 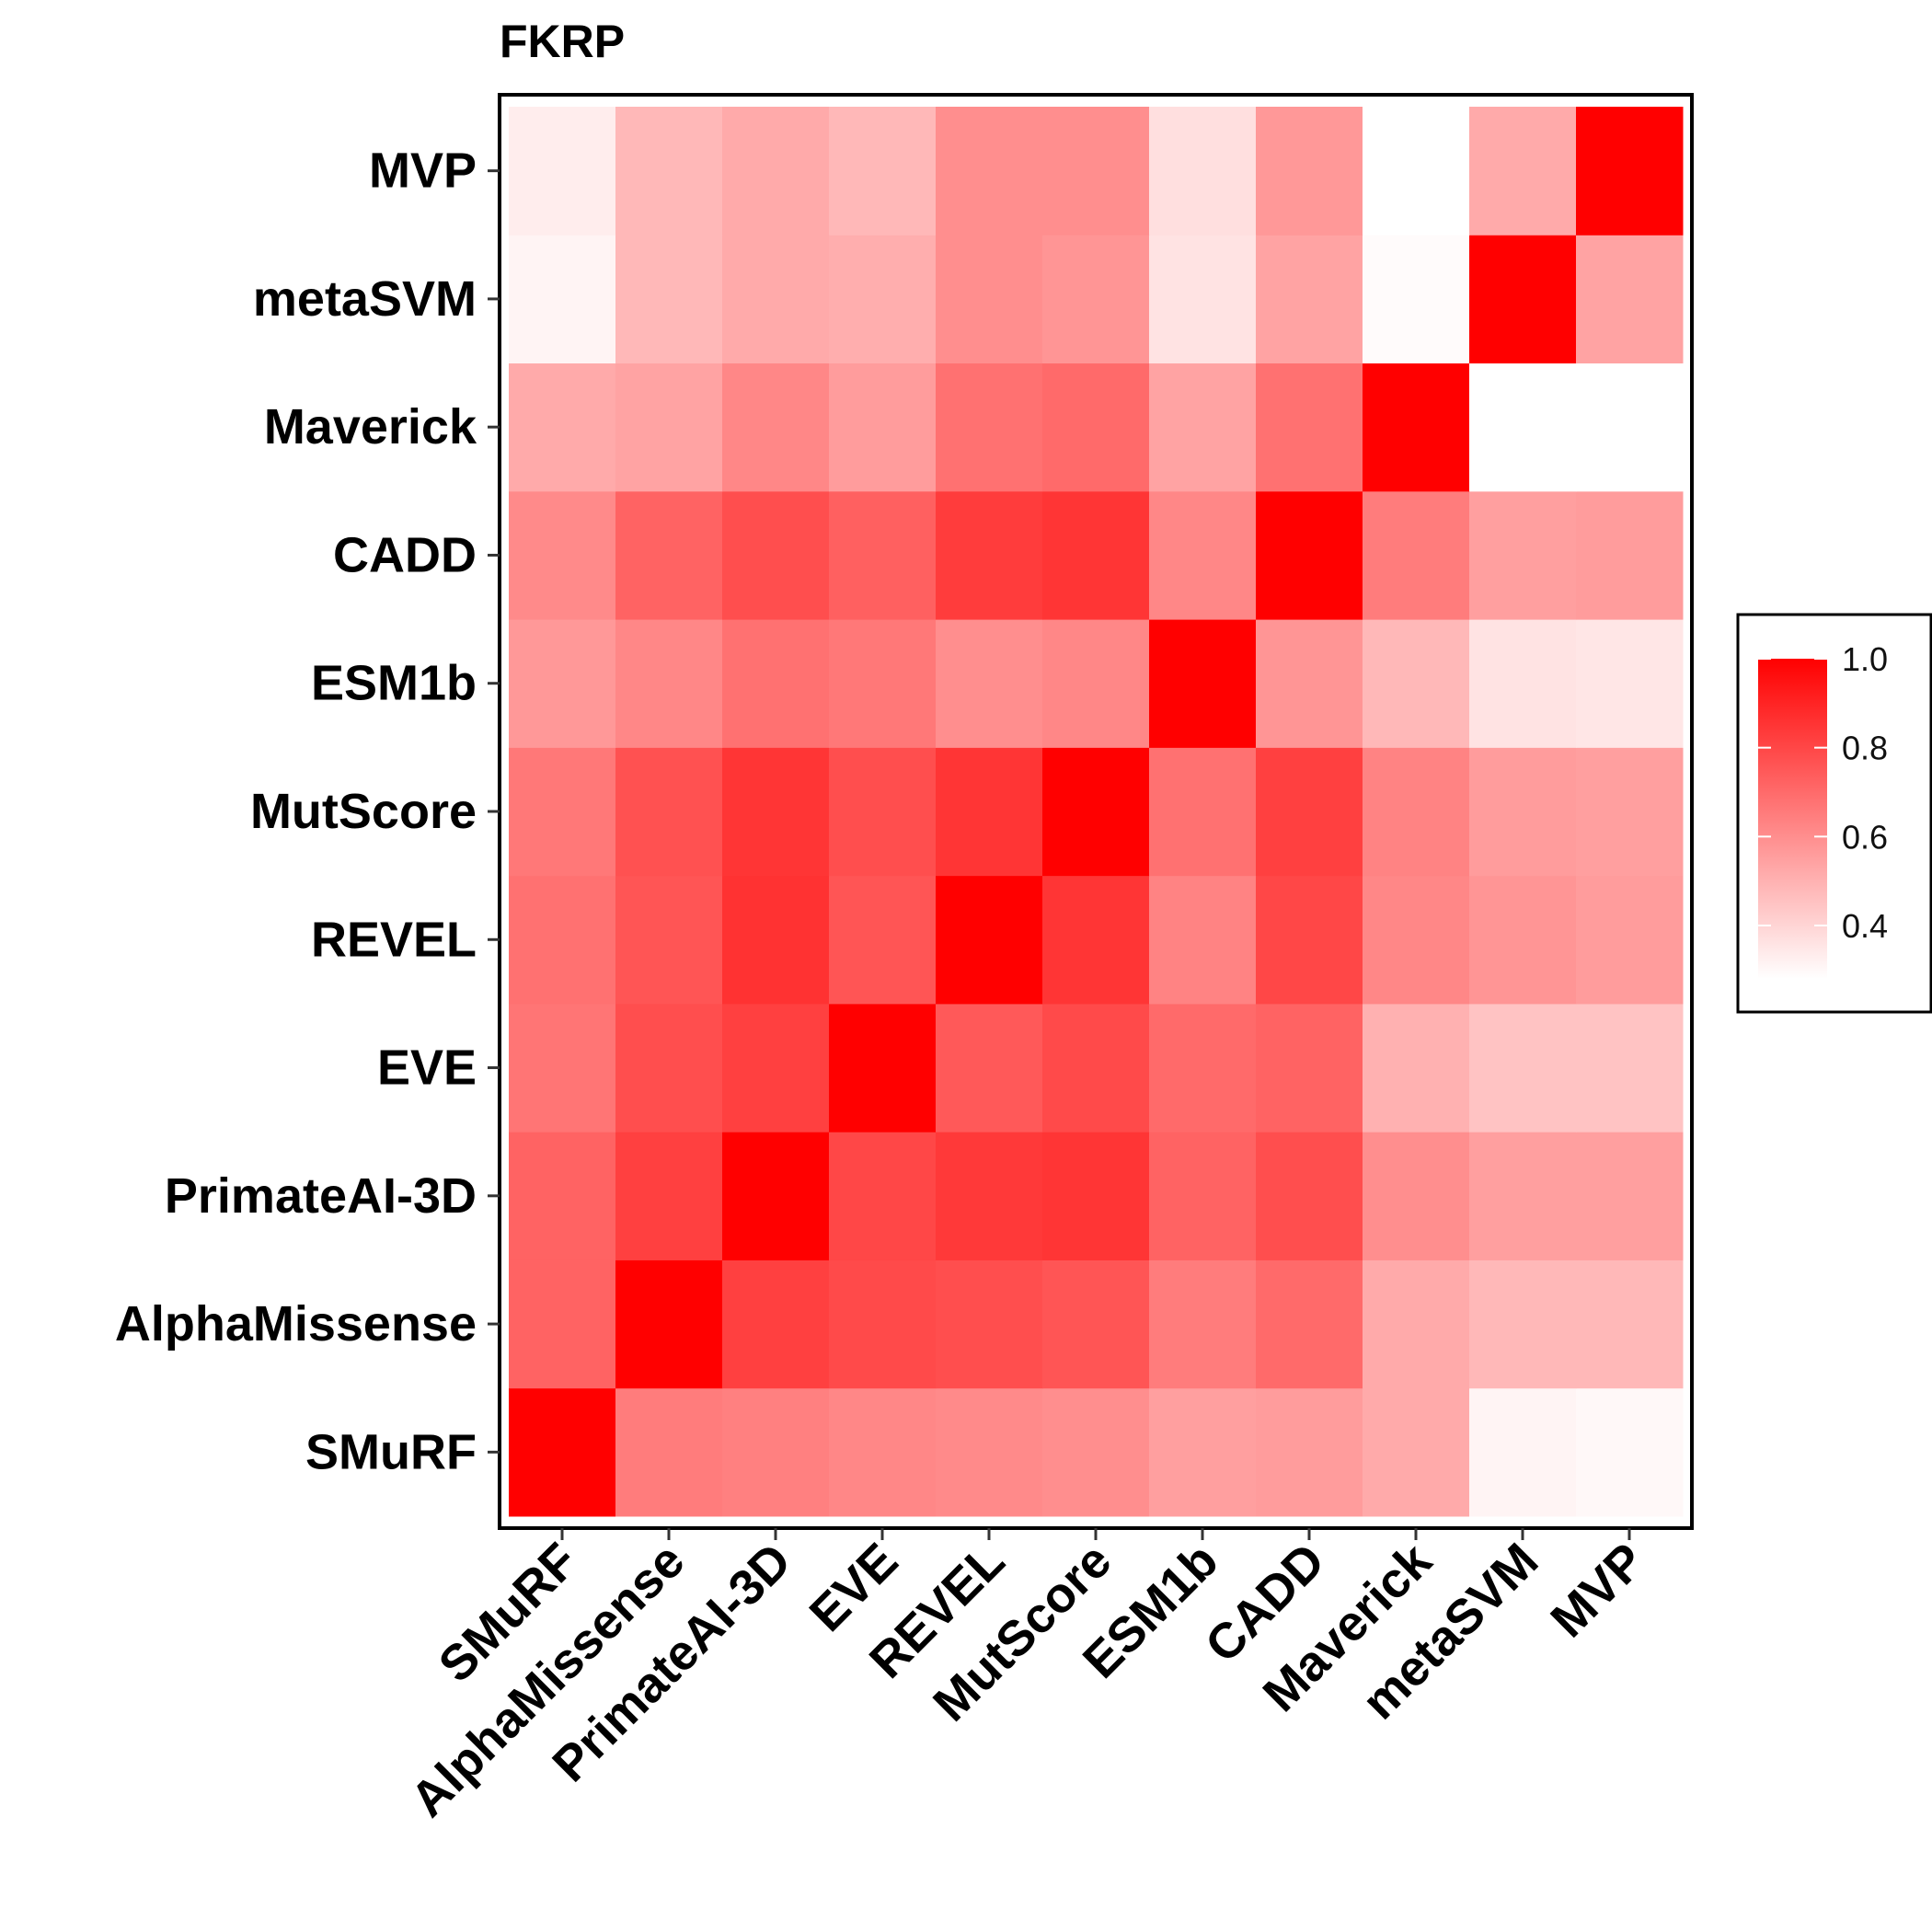 I want to click on y-tick-label: metaSVM, so click(x=365, y=299).